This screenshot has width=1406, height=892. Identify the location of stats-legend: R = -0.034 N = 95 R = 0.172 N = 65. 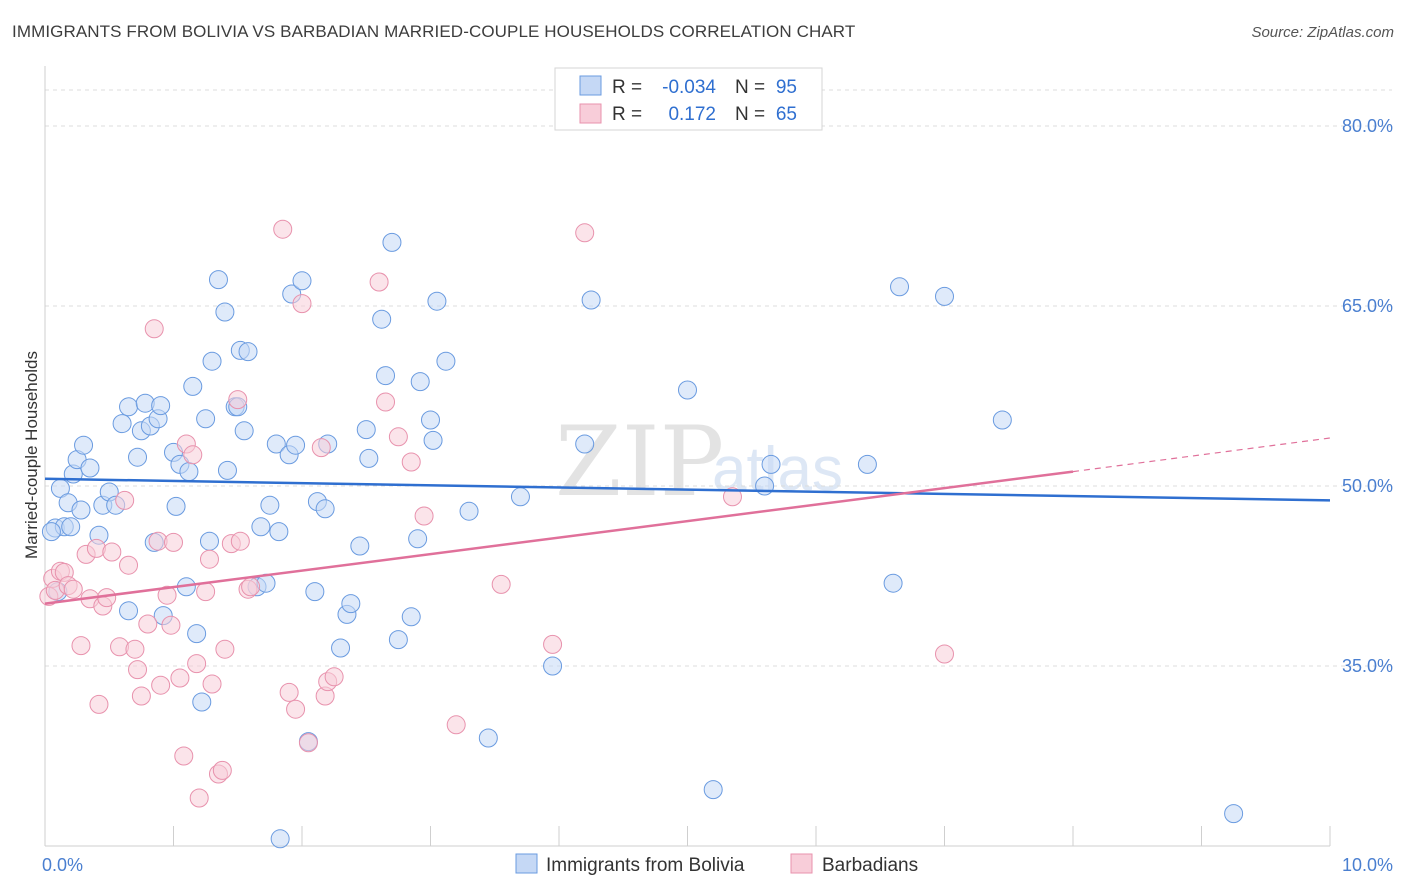
(688, 99).